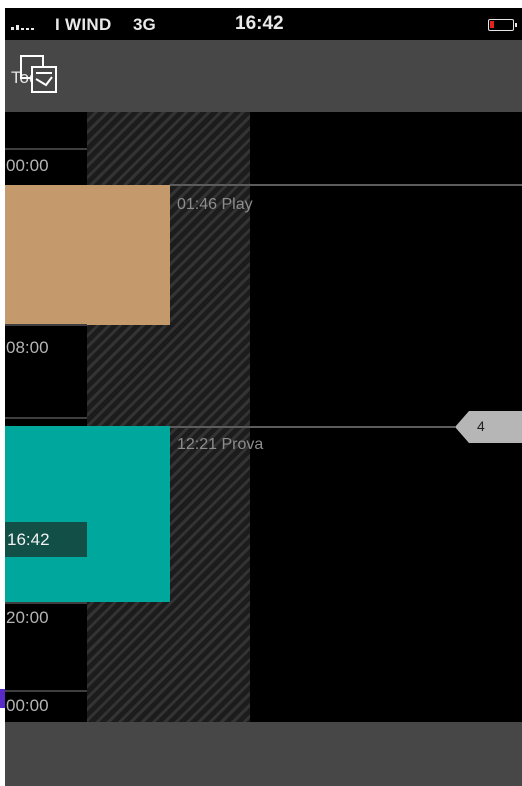 This screenshot has height=786, width=522. Describe the element at coordinates (2, 698) in the screenshot. I see `edge-marker` at that location.